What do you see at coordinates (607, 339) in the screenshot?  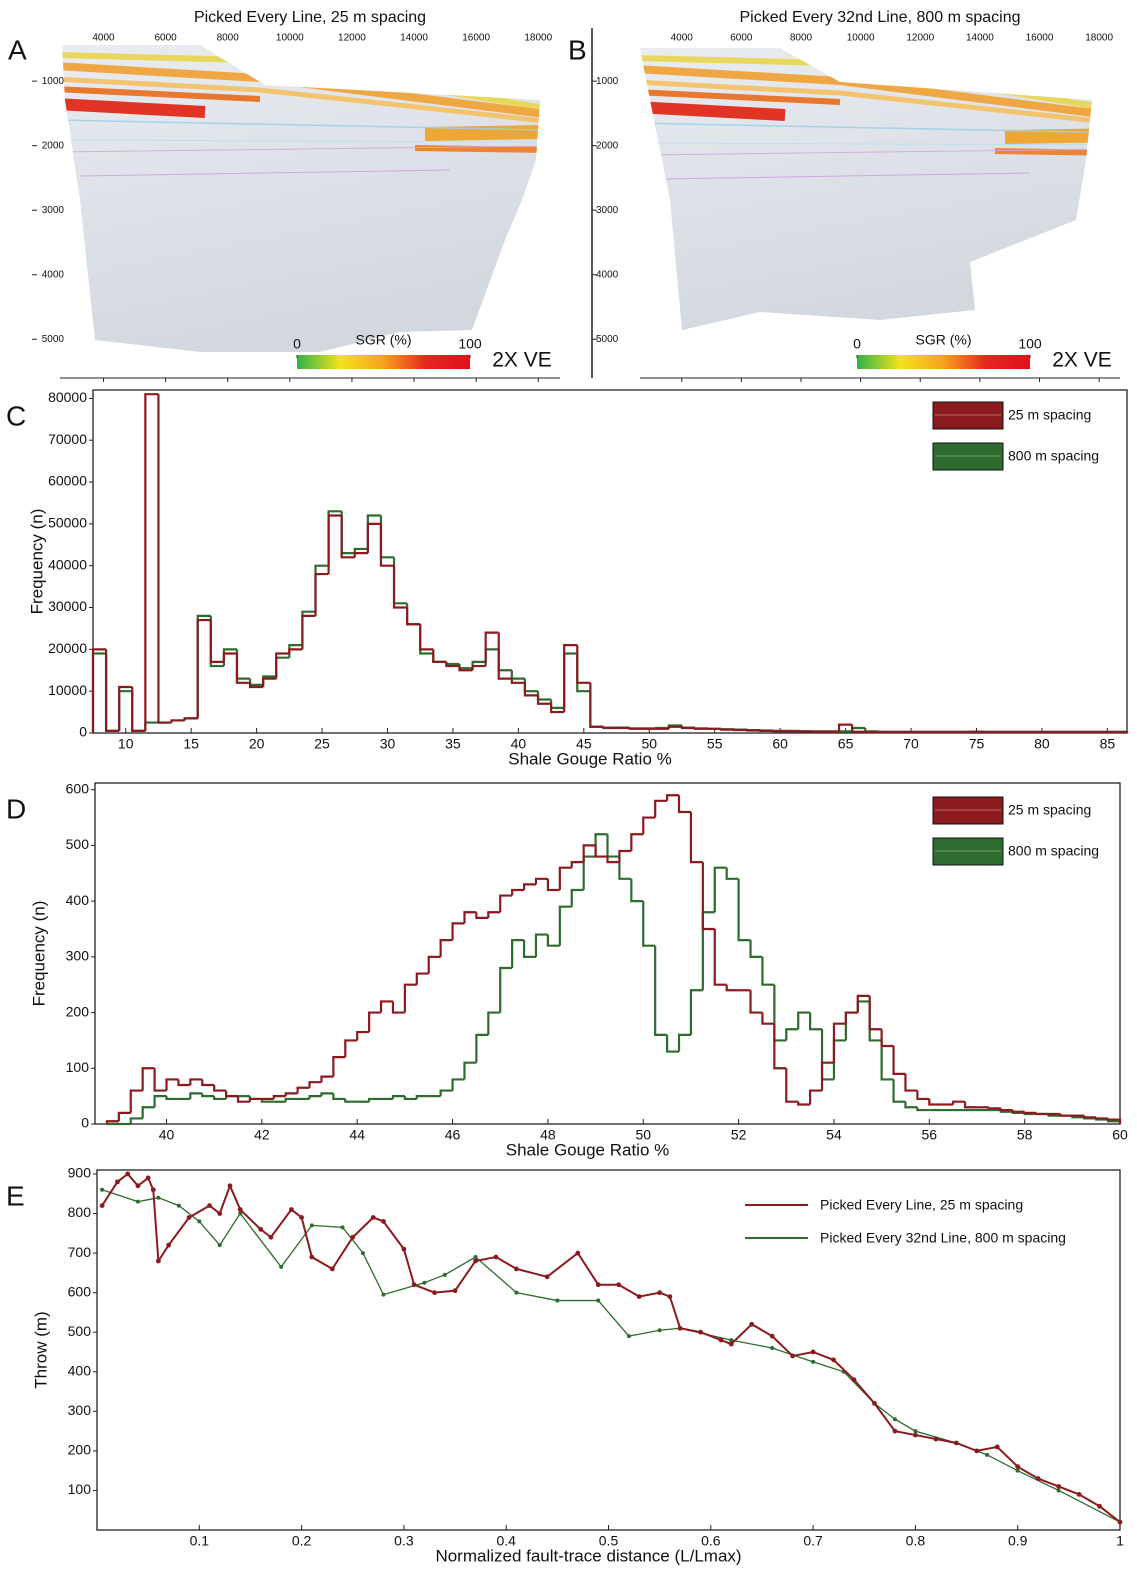 I see `y-tick-label: 5000` at bounding box center [607, 339].